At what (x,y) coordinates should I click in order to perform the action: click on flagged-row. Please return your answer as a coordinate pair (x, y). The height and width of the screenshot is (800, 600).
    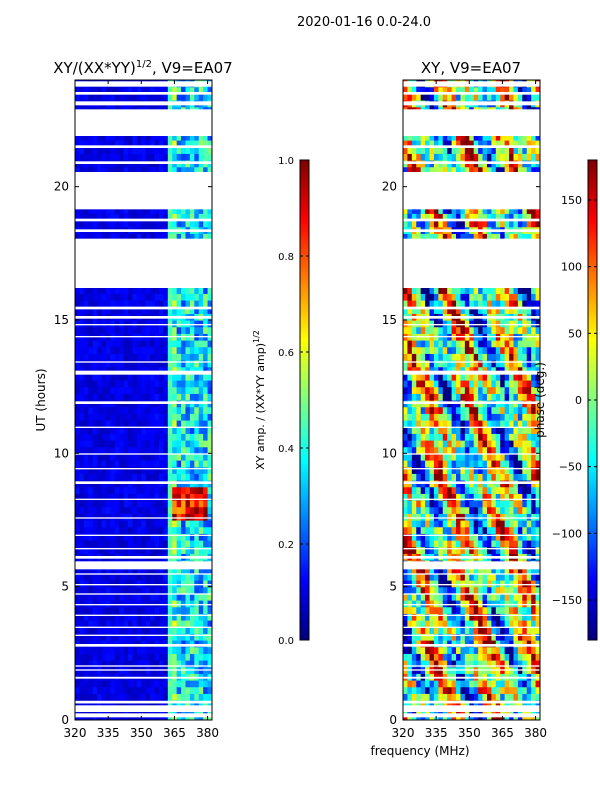
    Looking at the image, I should click on (143, 191).